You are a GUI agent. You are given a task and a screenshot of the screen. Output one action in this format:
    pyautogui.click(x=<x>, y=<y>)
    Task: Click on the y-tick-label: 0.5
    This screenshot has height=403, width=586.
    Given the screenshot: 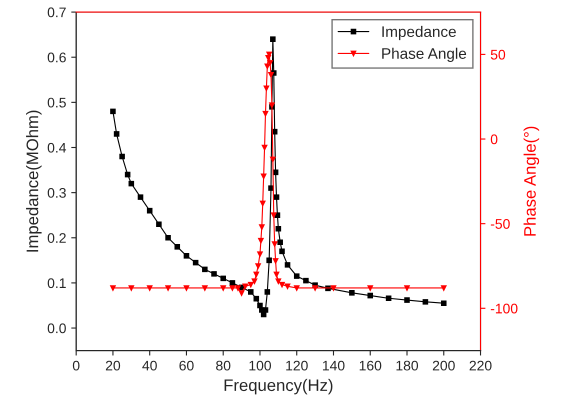 What is the action you would take?
    pyautogui.click(x=57, y=103)
    